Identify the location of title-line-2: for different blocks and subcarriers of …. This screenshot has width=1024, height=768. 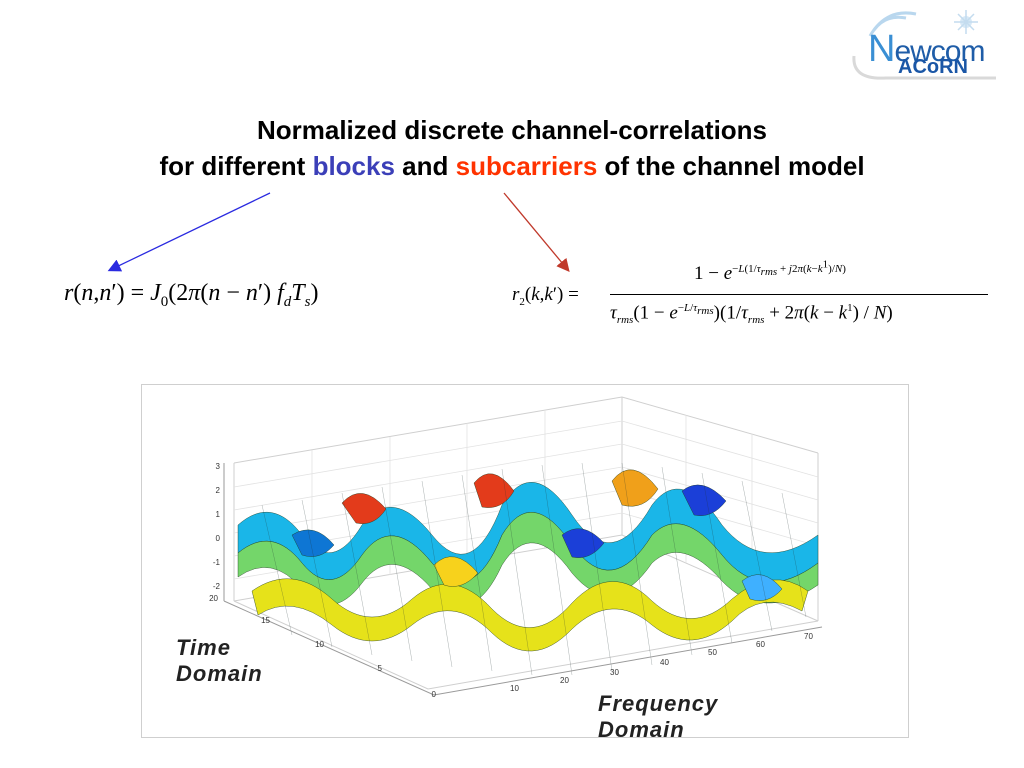
(512, 166).